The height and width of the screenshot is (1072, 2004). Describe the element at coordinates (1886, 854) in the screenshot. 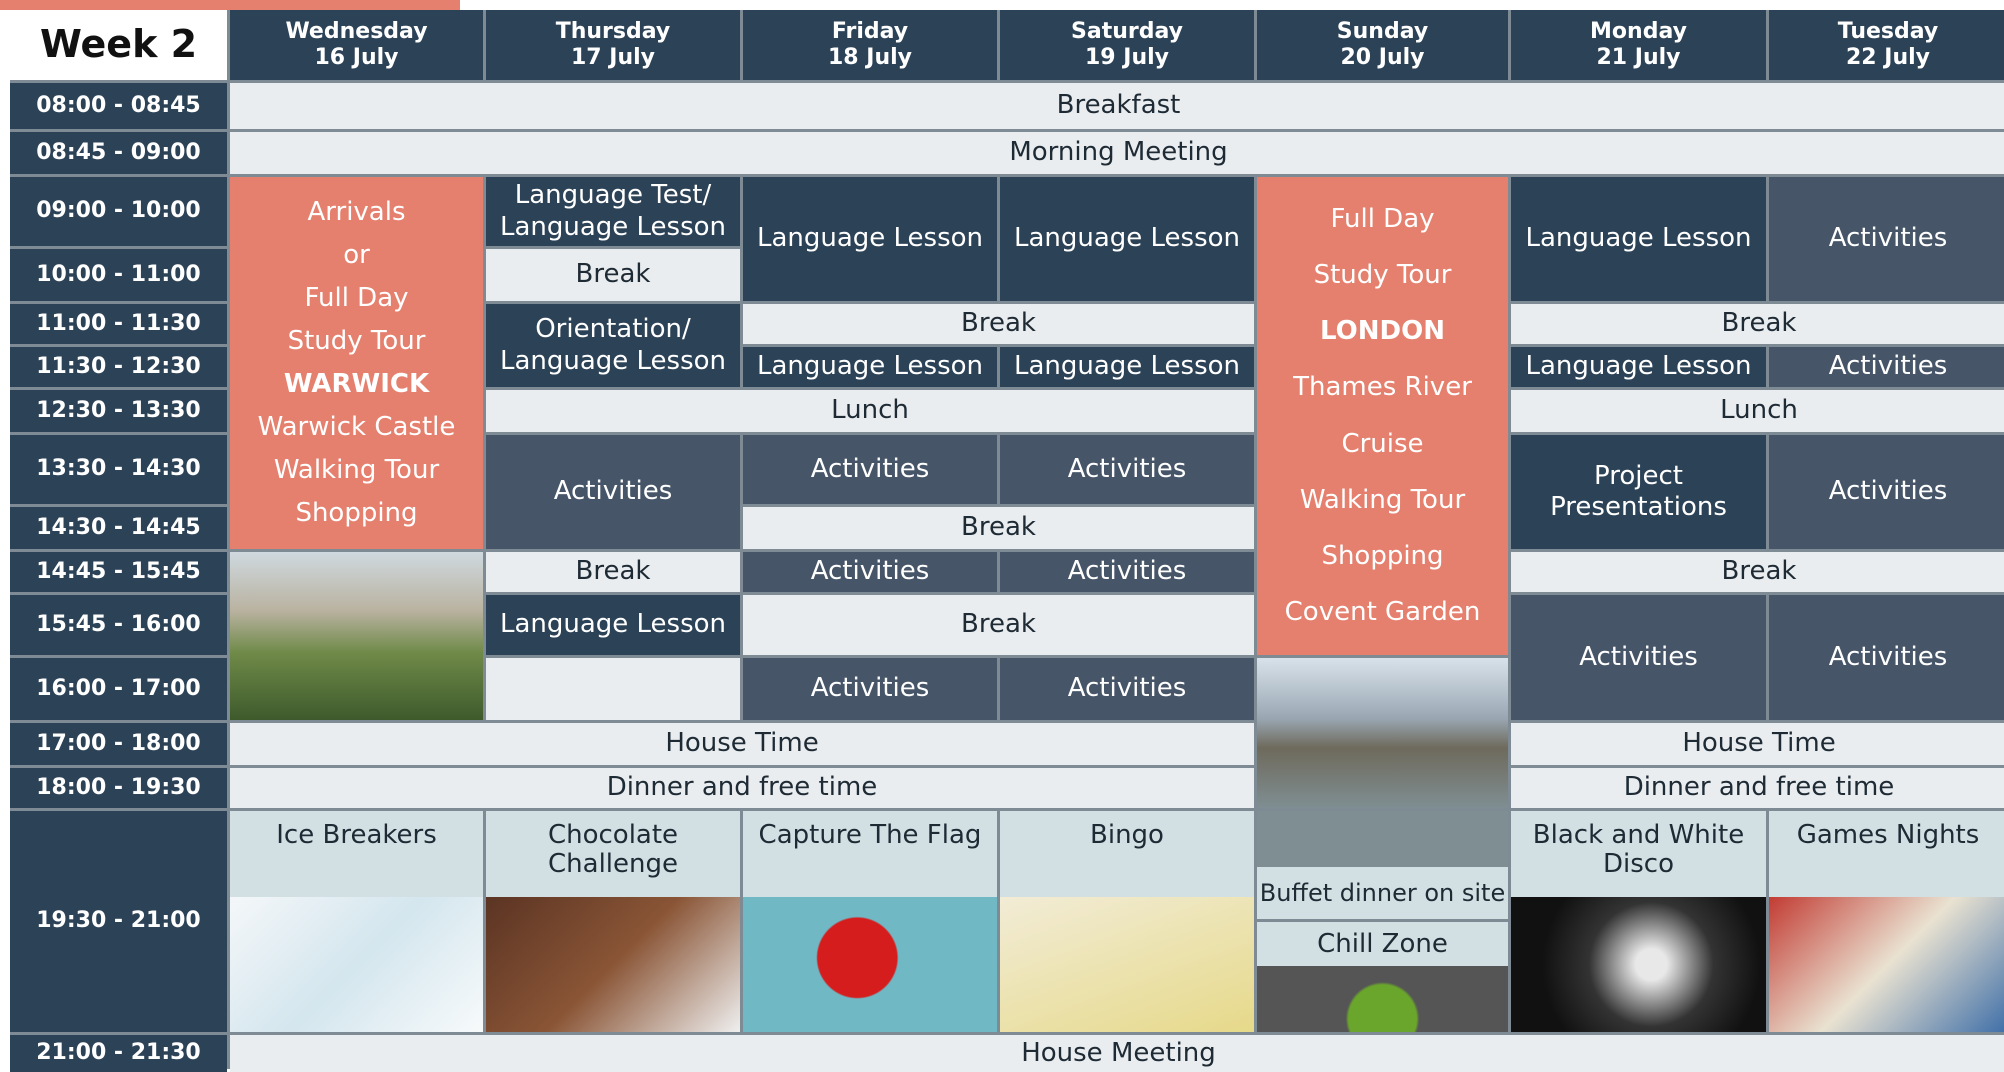

I see `evening-title: Games Nights` at that location.